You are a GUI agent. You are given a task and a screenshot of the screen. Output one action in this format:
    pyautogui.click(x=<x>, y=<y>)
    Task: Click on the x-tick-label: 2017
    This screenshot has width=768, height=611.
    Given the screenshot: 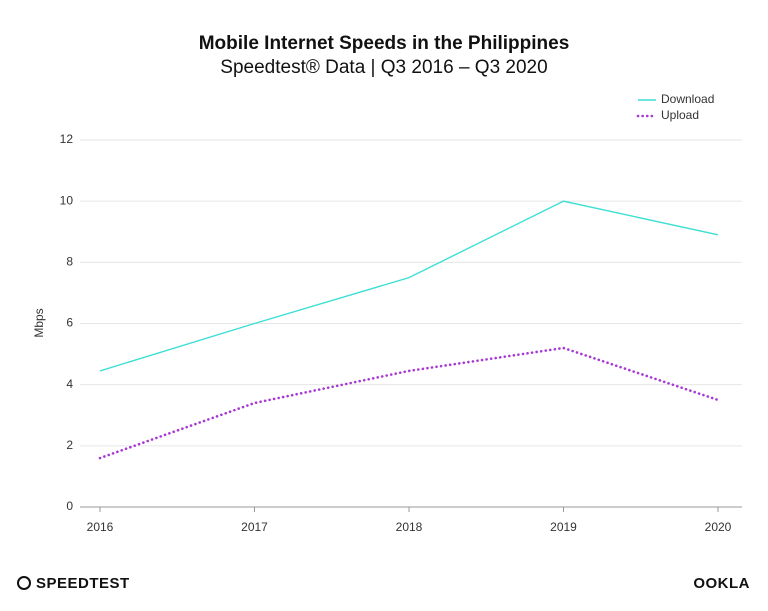 What is the action you would take?
    pyautogui.click(x=254, y=527)
    